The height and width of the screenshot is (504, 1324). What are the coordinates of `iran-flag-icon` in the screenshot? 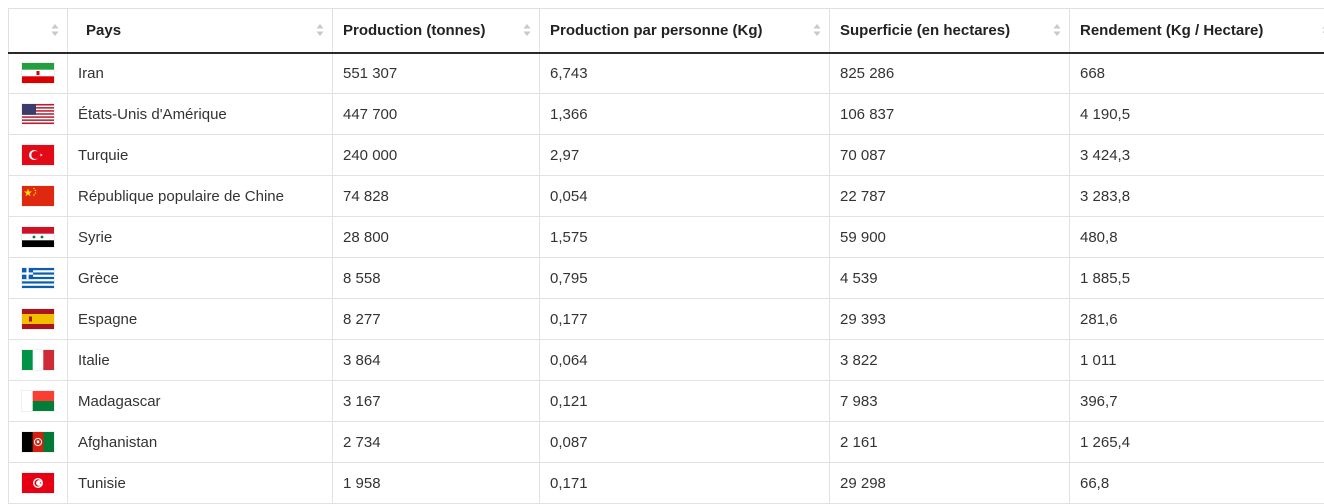 It's located at (38, 73).